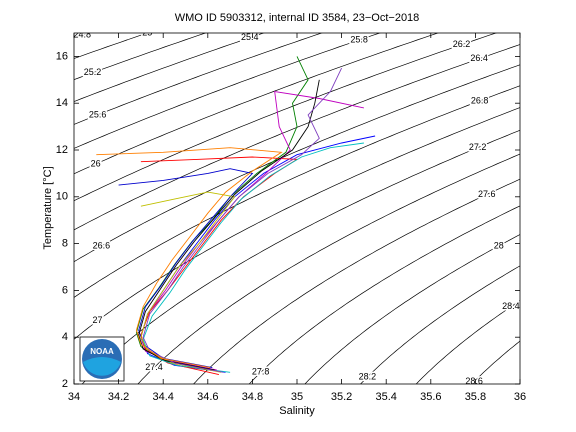  What do you see at coordinates (48, 207) in the screenshot?
I see `y-axis-label: Temperature [°C]` at bounding box center [48, 207].